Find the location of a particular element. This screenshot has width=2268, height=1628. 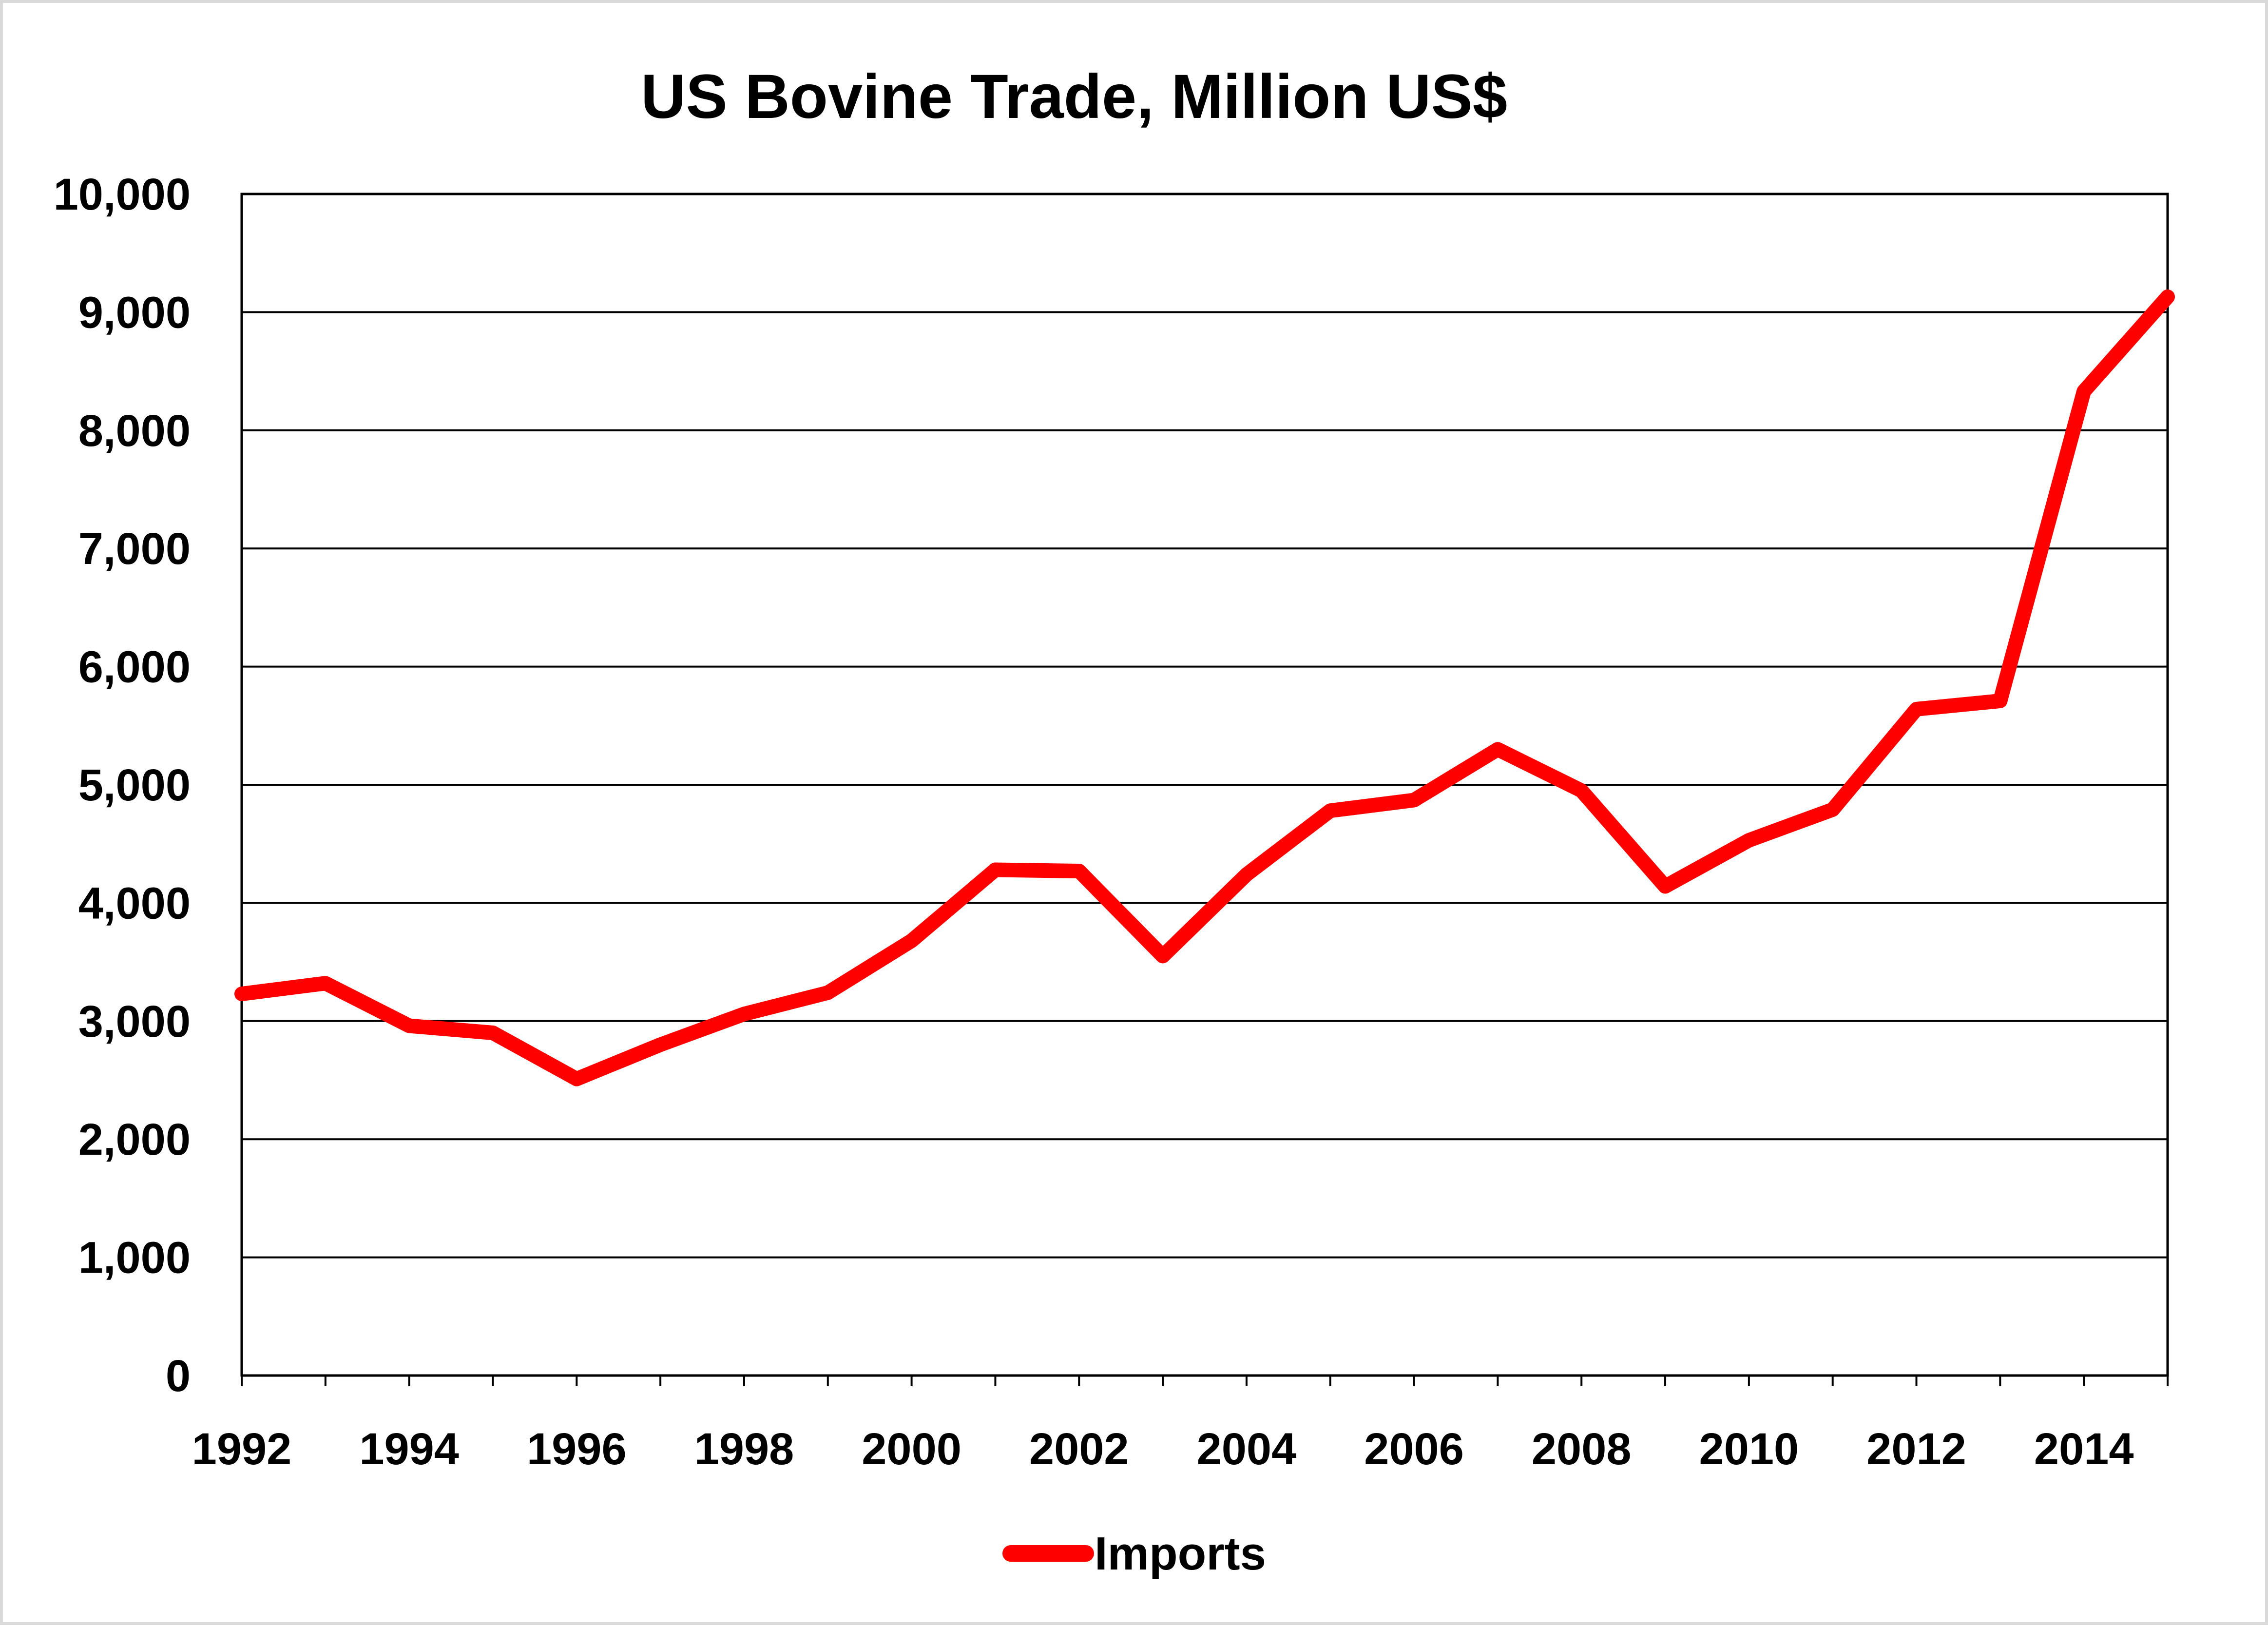

data-point-2010 is located at coordinates (1748, 840).